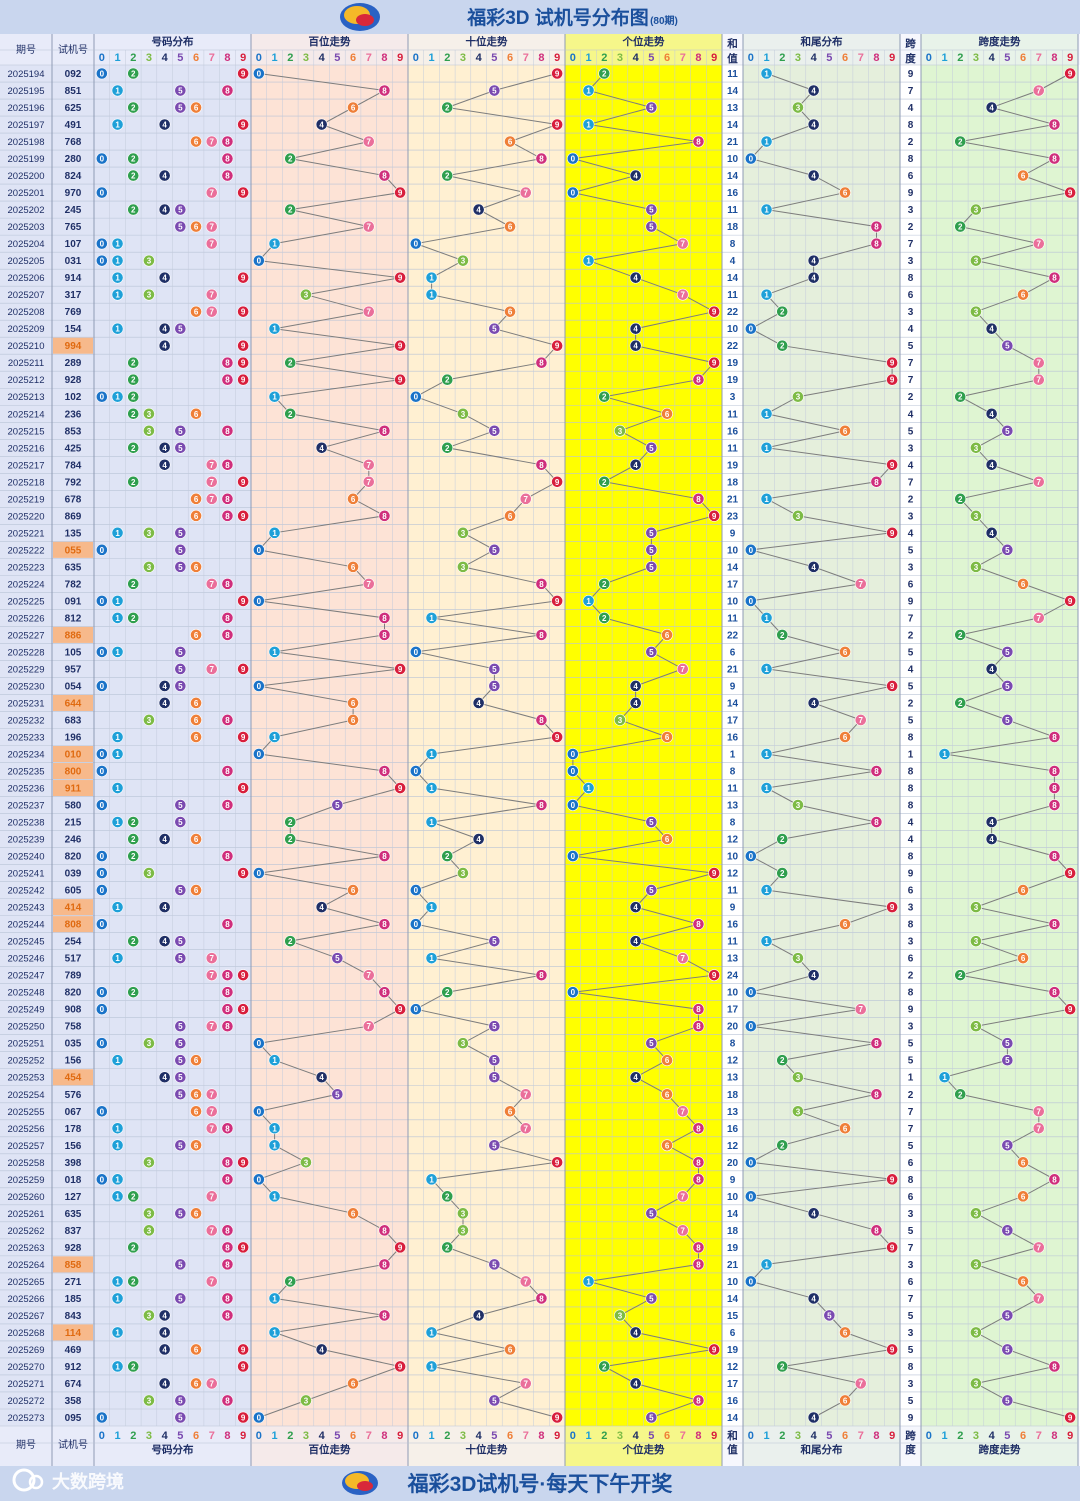 This screenshot has width=1080, height=1506. Describe the element at coordinates (911, 397) in the screenshot. I see `span-value: 2` at that location.